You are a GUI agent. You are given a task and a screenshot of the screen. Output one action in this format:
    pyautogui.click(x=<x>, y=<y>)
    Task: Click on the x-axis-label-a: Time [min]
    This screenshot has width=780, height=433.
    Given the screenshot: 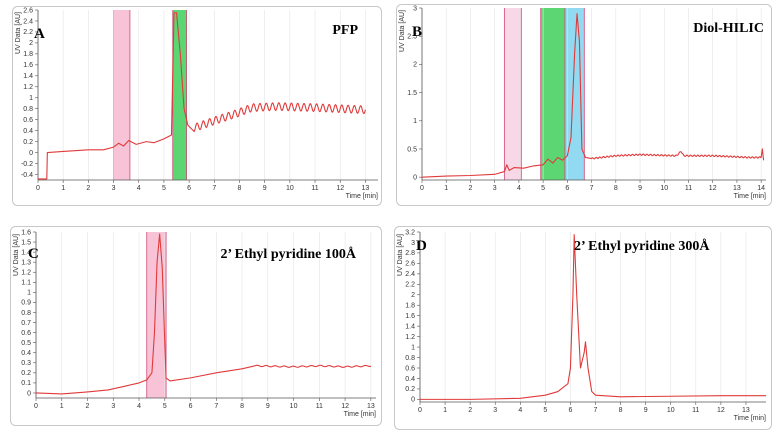 What is the action you would take?
    pyautogui.click(x=362, y=196)
    